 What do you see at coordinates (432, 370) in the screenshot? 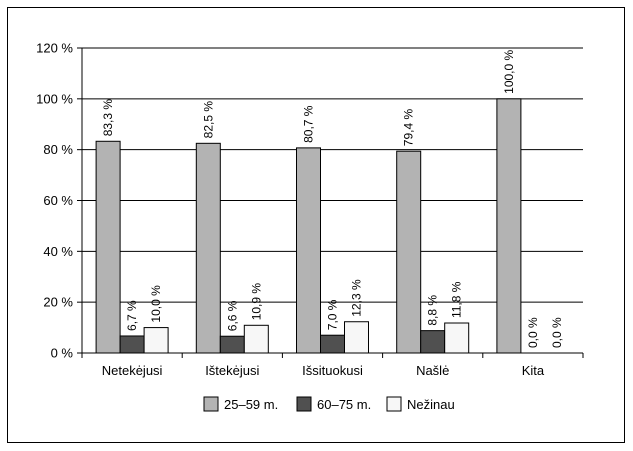
I see `x-tick-label: Našlė` at bounding box center [432, 370].